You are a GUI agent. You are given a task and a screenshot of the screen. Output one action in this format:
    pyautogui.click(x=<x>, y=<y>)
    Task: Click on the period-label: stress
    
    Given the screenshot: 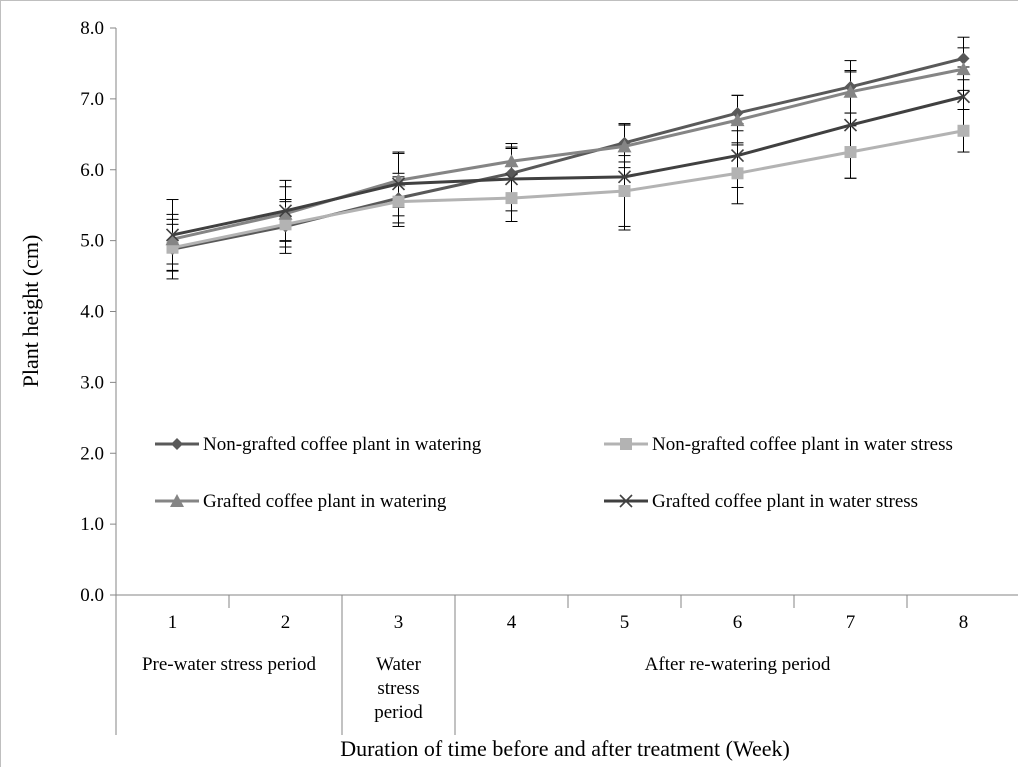 What is the action you would take?
    pyautogui.click(x=398, y=688)
    